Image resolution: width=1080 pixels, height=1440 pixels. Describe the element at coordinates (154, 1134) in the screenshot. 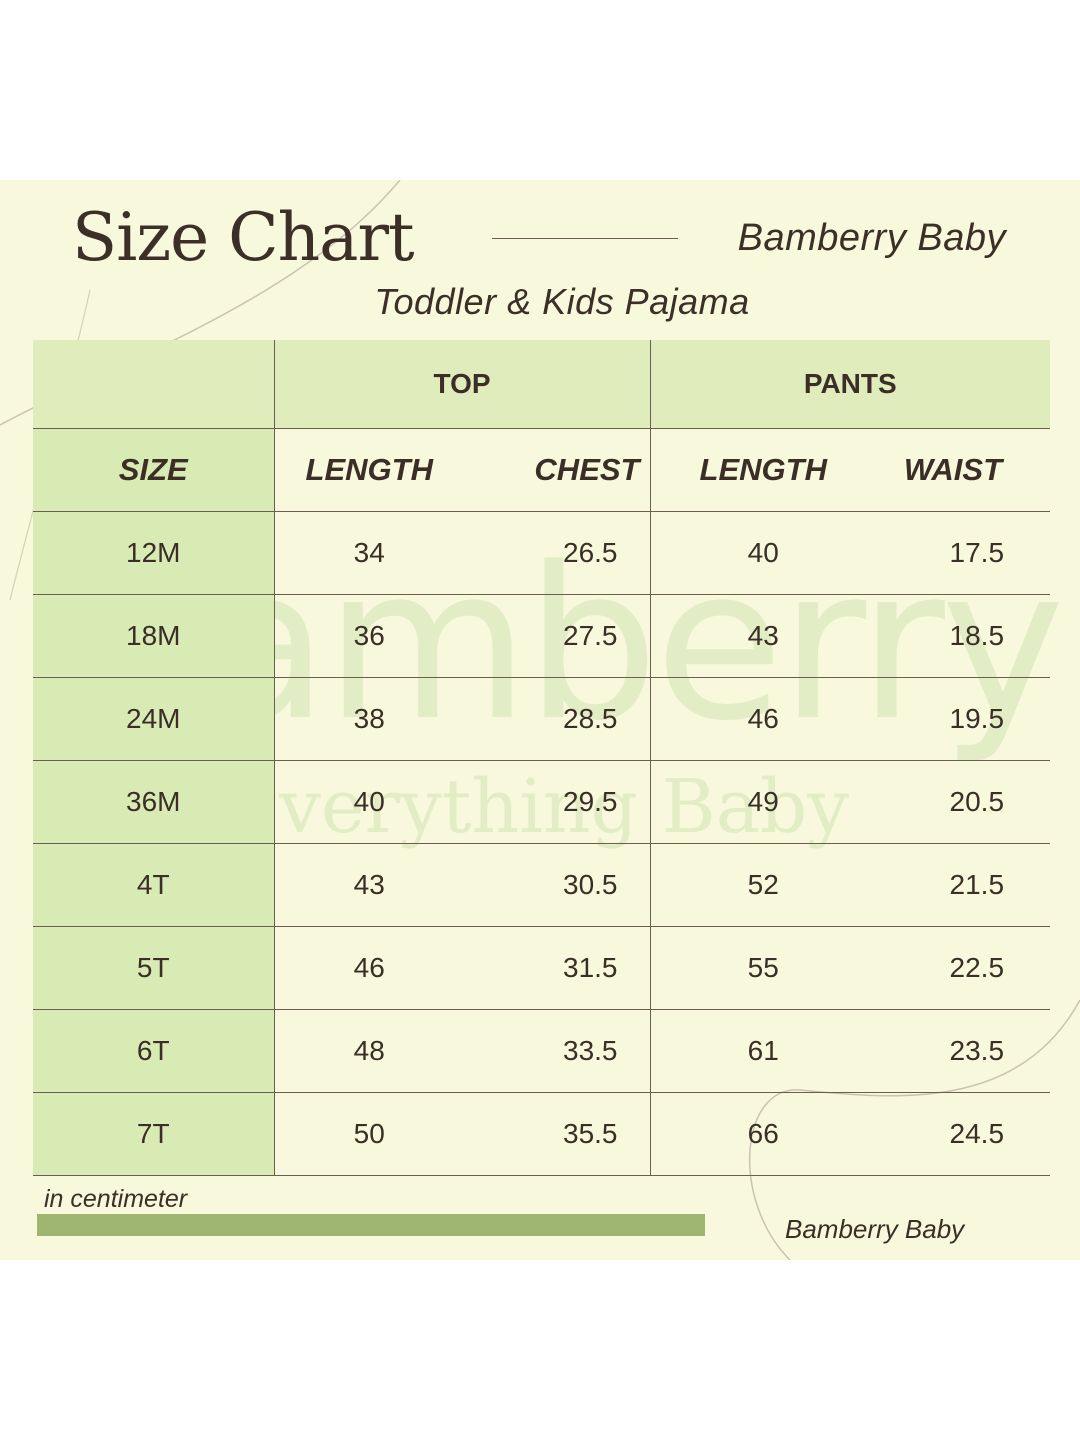

I see `size-cell: 7T` at that location.